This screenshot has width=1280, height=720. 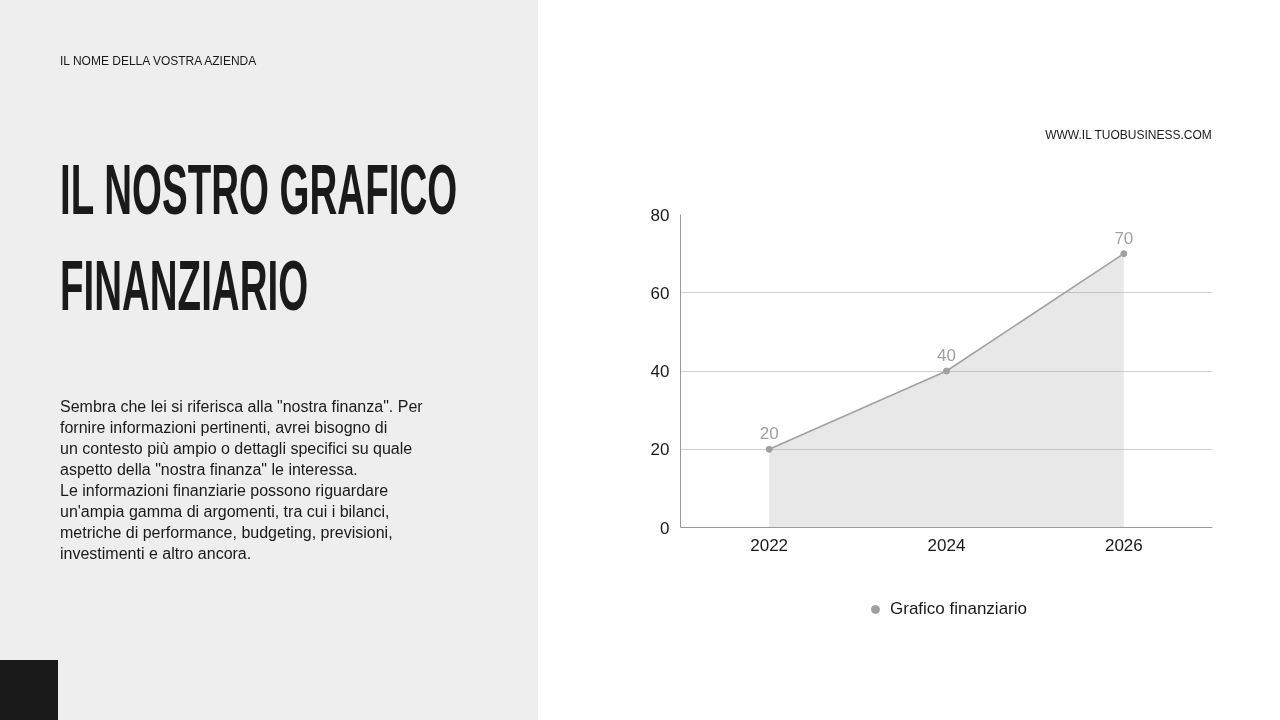 What do you see at coordinates (946, 545) in the screenshot?
I see `x-tick-label: 2024` at bounding box center [946, 545].